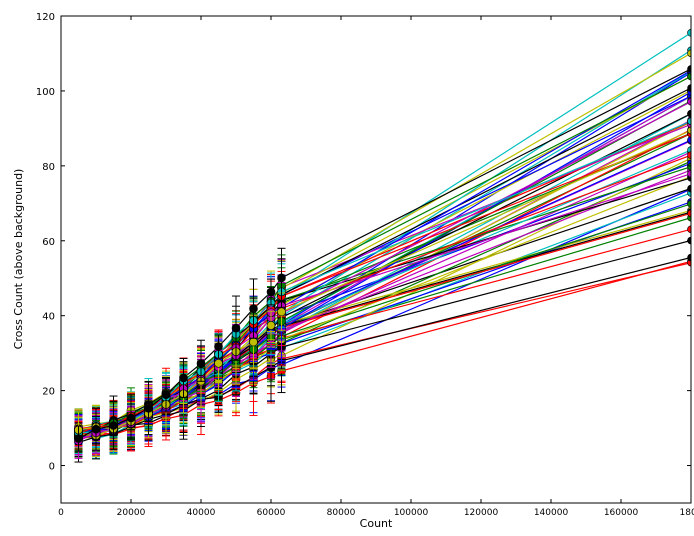  I want to click on y-tick-label: 100, so click(45, 92).